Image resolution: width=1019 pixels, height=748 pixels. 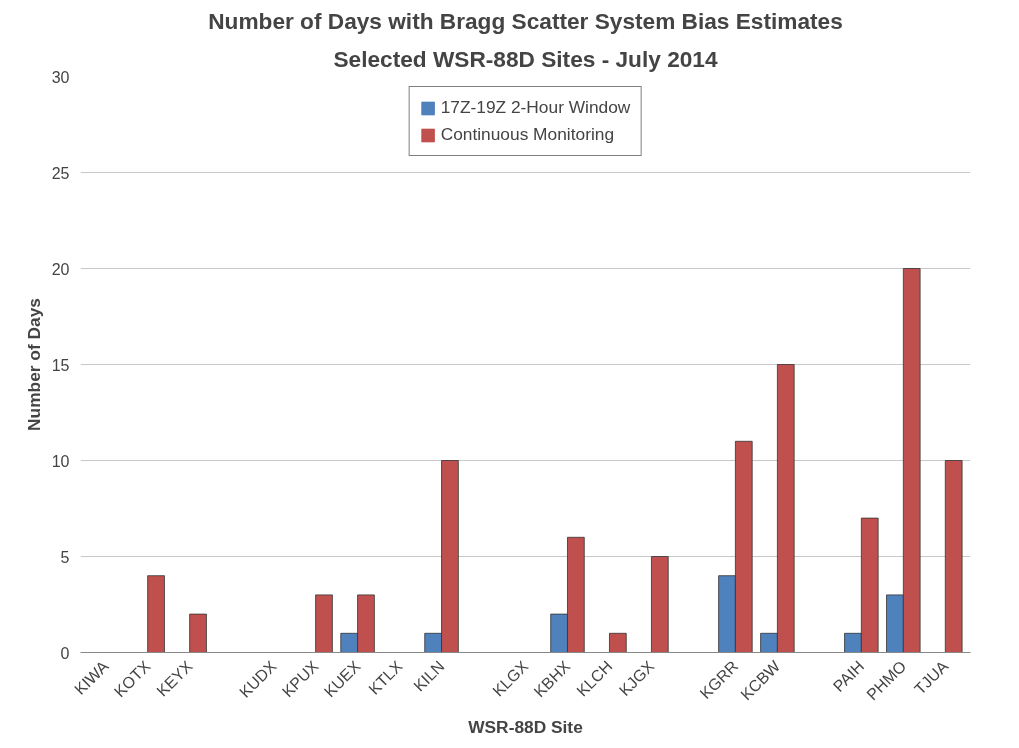 What do you see at coordinates (65, 557) in the screenshot?
I see `y-tick-label: 5` at bounding box center [65, 557].